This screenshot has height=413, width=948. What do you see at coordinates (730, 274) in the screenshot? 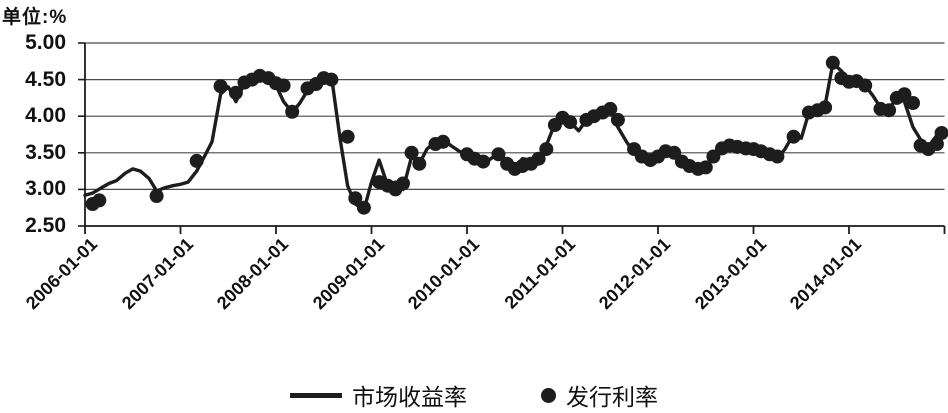
I see `x-axis-tick-label: 2013-01-01` at bounding box center [730, 274].